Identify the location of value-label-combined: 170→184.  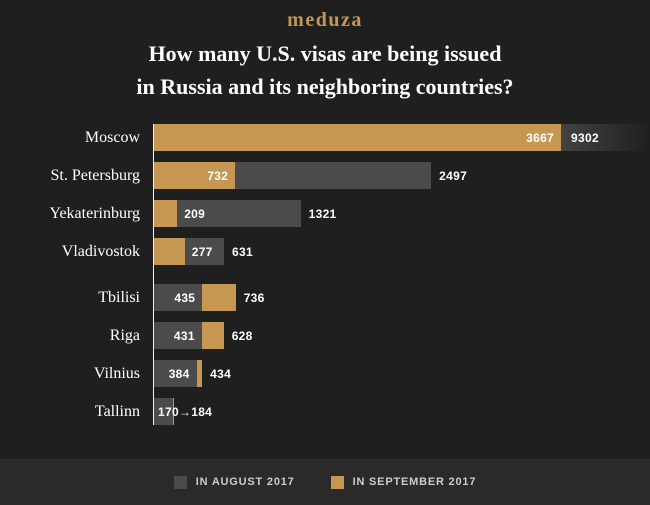
(185, 411).